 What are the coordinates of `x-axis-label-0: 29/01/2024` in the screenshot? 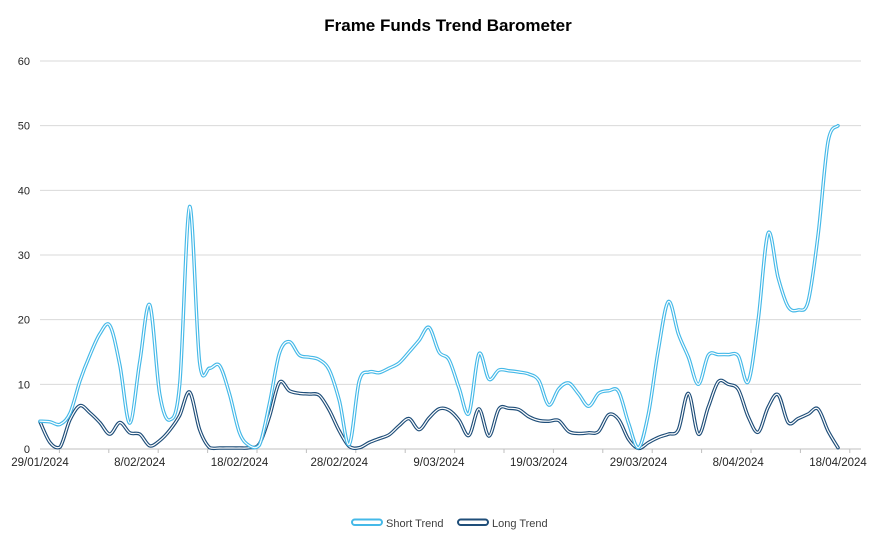 It's located at (40, 463).